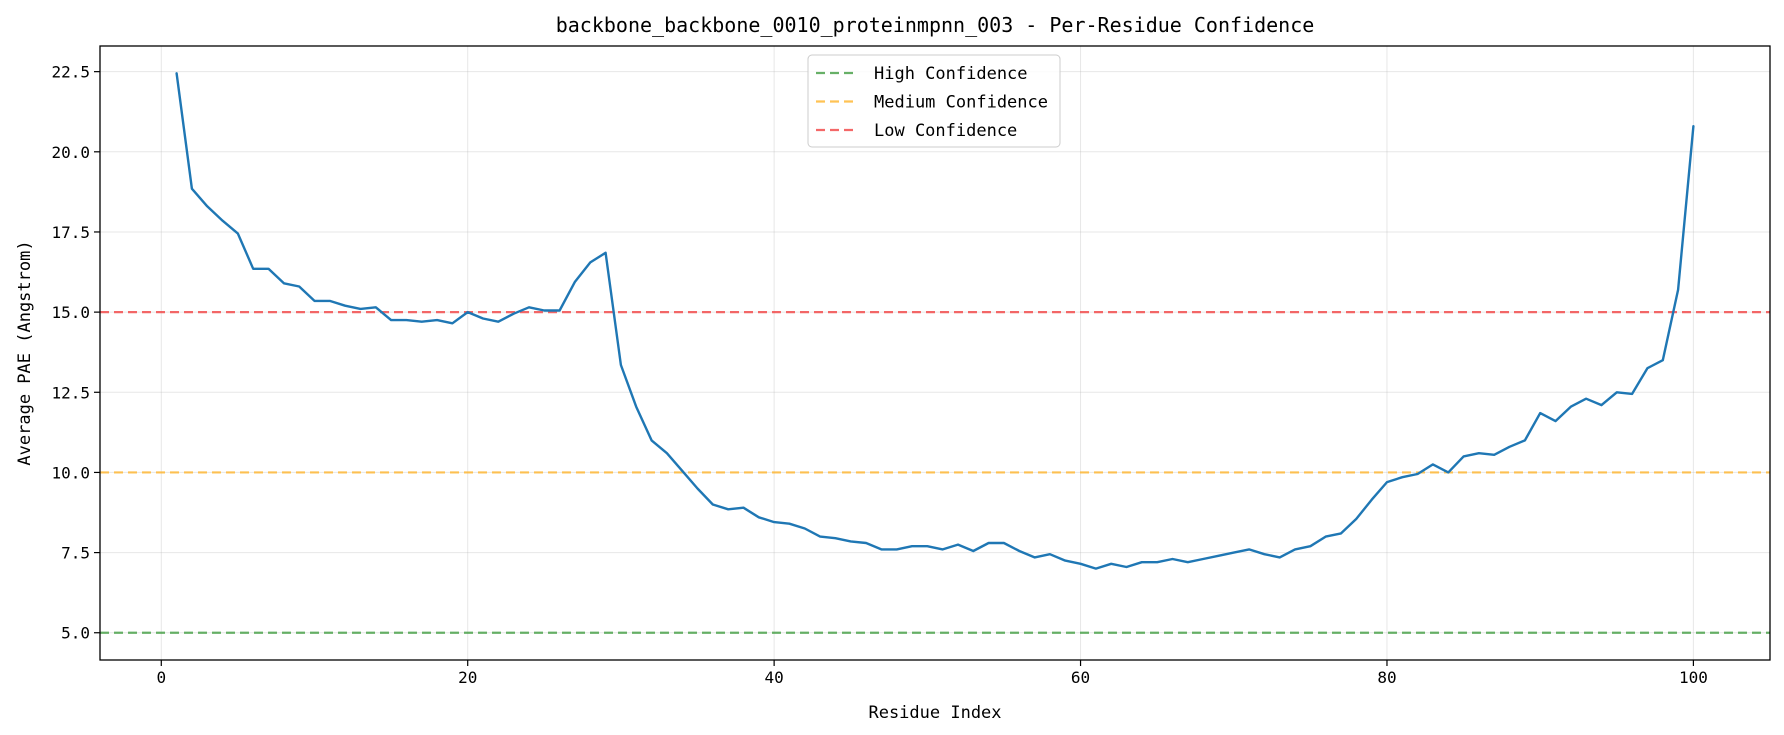 This screenshot has height=735, width=1784. Describe the element at coordinates (1386, 677) in the screenshot. I see `x-tick-label: 80` at that location.